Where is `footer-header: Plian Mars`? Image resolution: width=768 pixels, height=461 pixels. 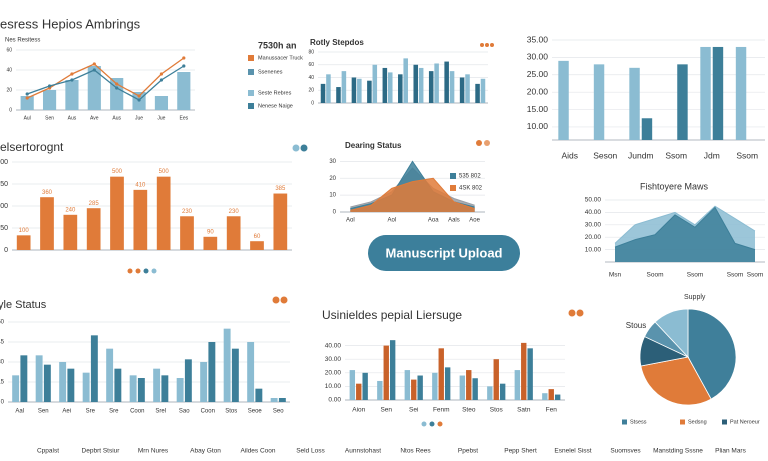
footer-header: Plian Mars is located at coordinates (730, 451).